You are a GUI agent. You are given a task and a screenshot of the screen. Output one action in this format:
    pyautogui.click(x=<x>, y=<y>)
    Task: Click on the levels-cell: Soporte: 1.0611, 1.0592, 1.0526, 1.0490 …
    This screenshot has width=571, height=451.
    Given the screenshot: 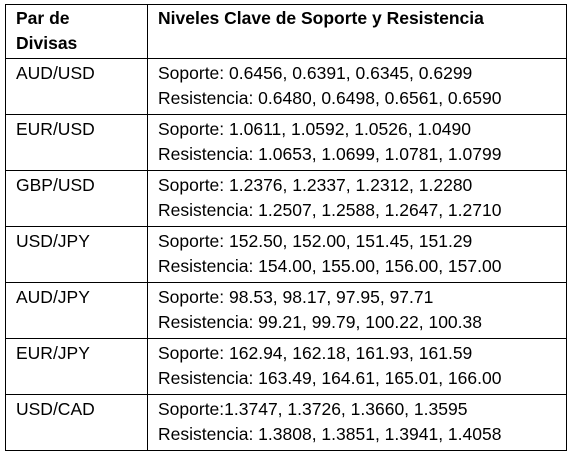 What is the action you would take?
    pyautogui.click(x=357, y=142)
    